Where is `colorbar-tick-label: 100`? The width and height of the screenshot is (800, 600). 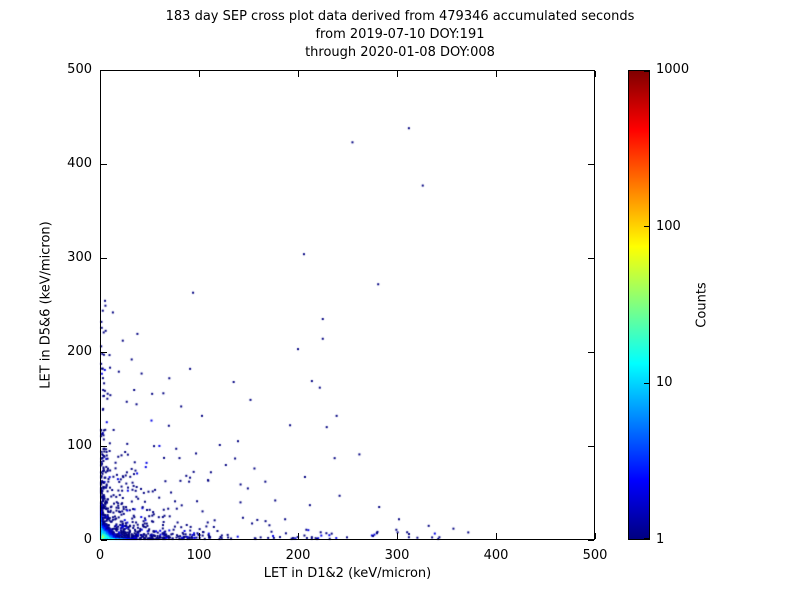 colorbar-tick-label: 100 is located at coordinates (668, 226).